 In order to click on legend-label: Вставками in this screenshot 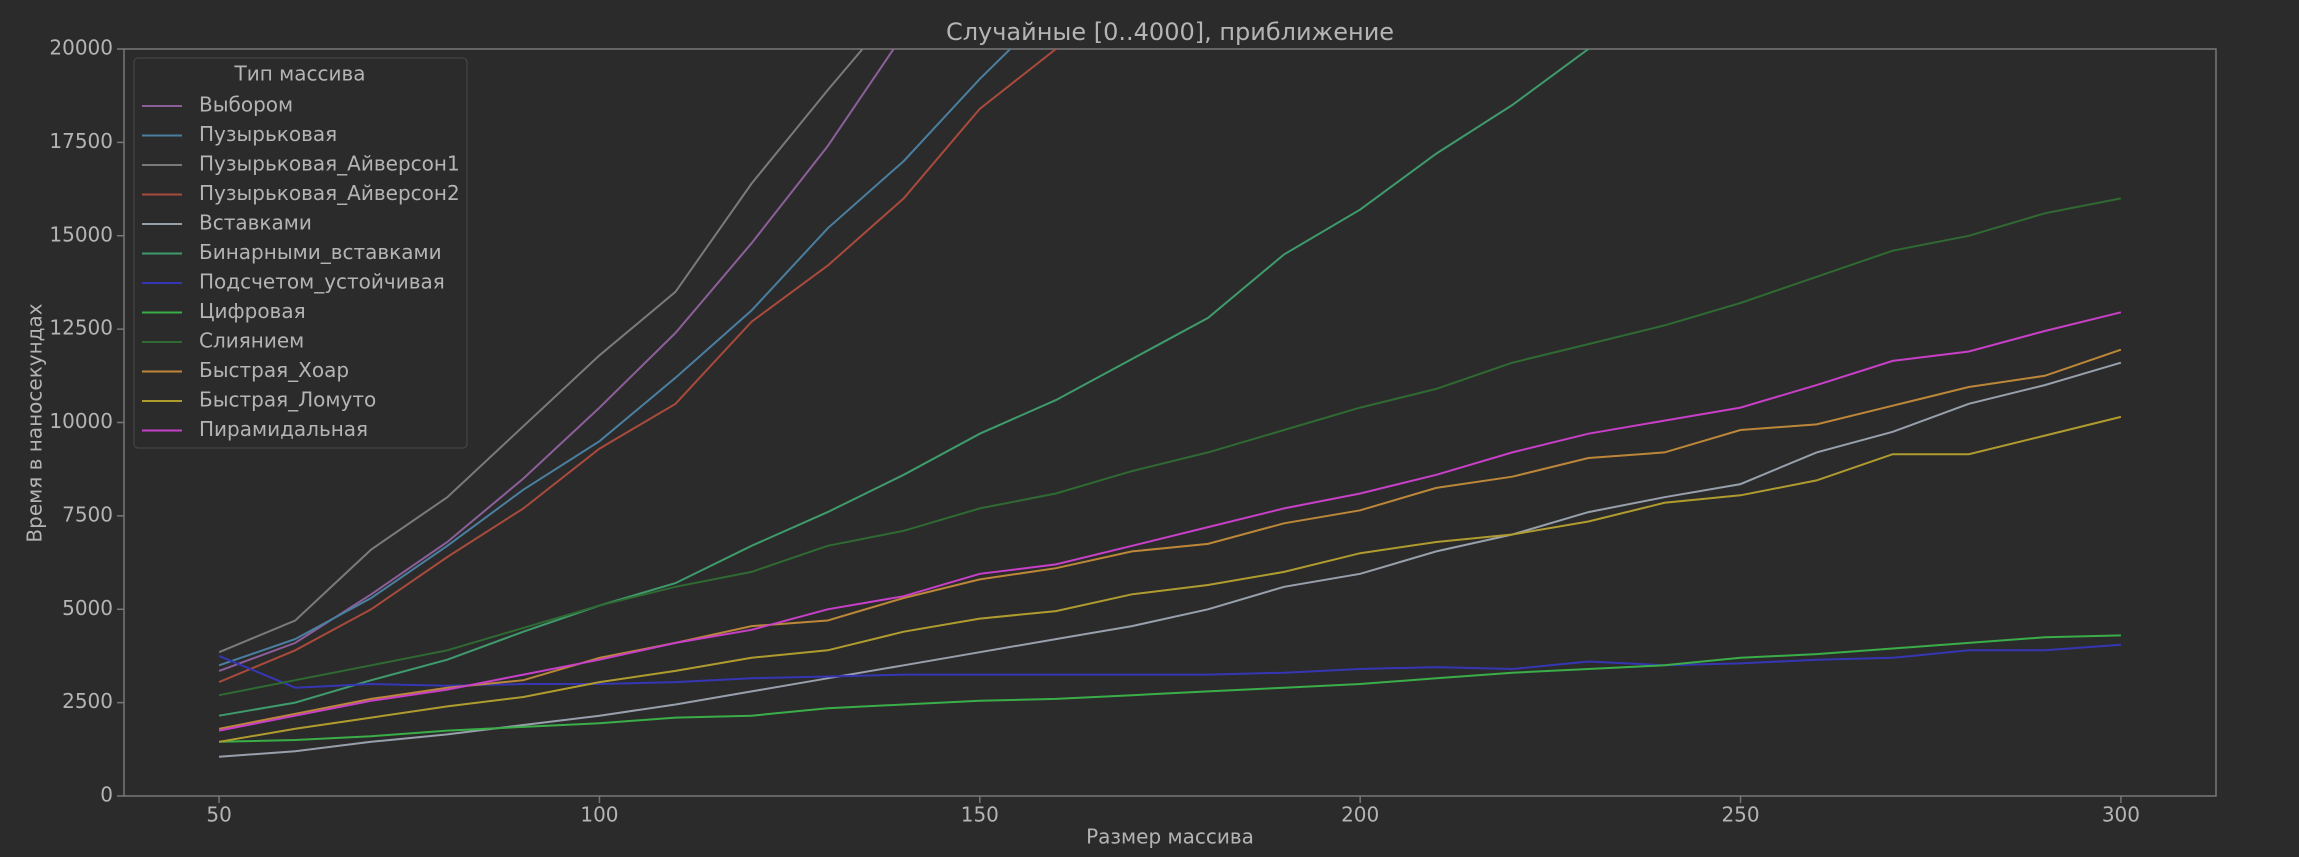, I will do `click(255, 223)`.